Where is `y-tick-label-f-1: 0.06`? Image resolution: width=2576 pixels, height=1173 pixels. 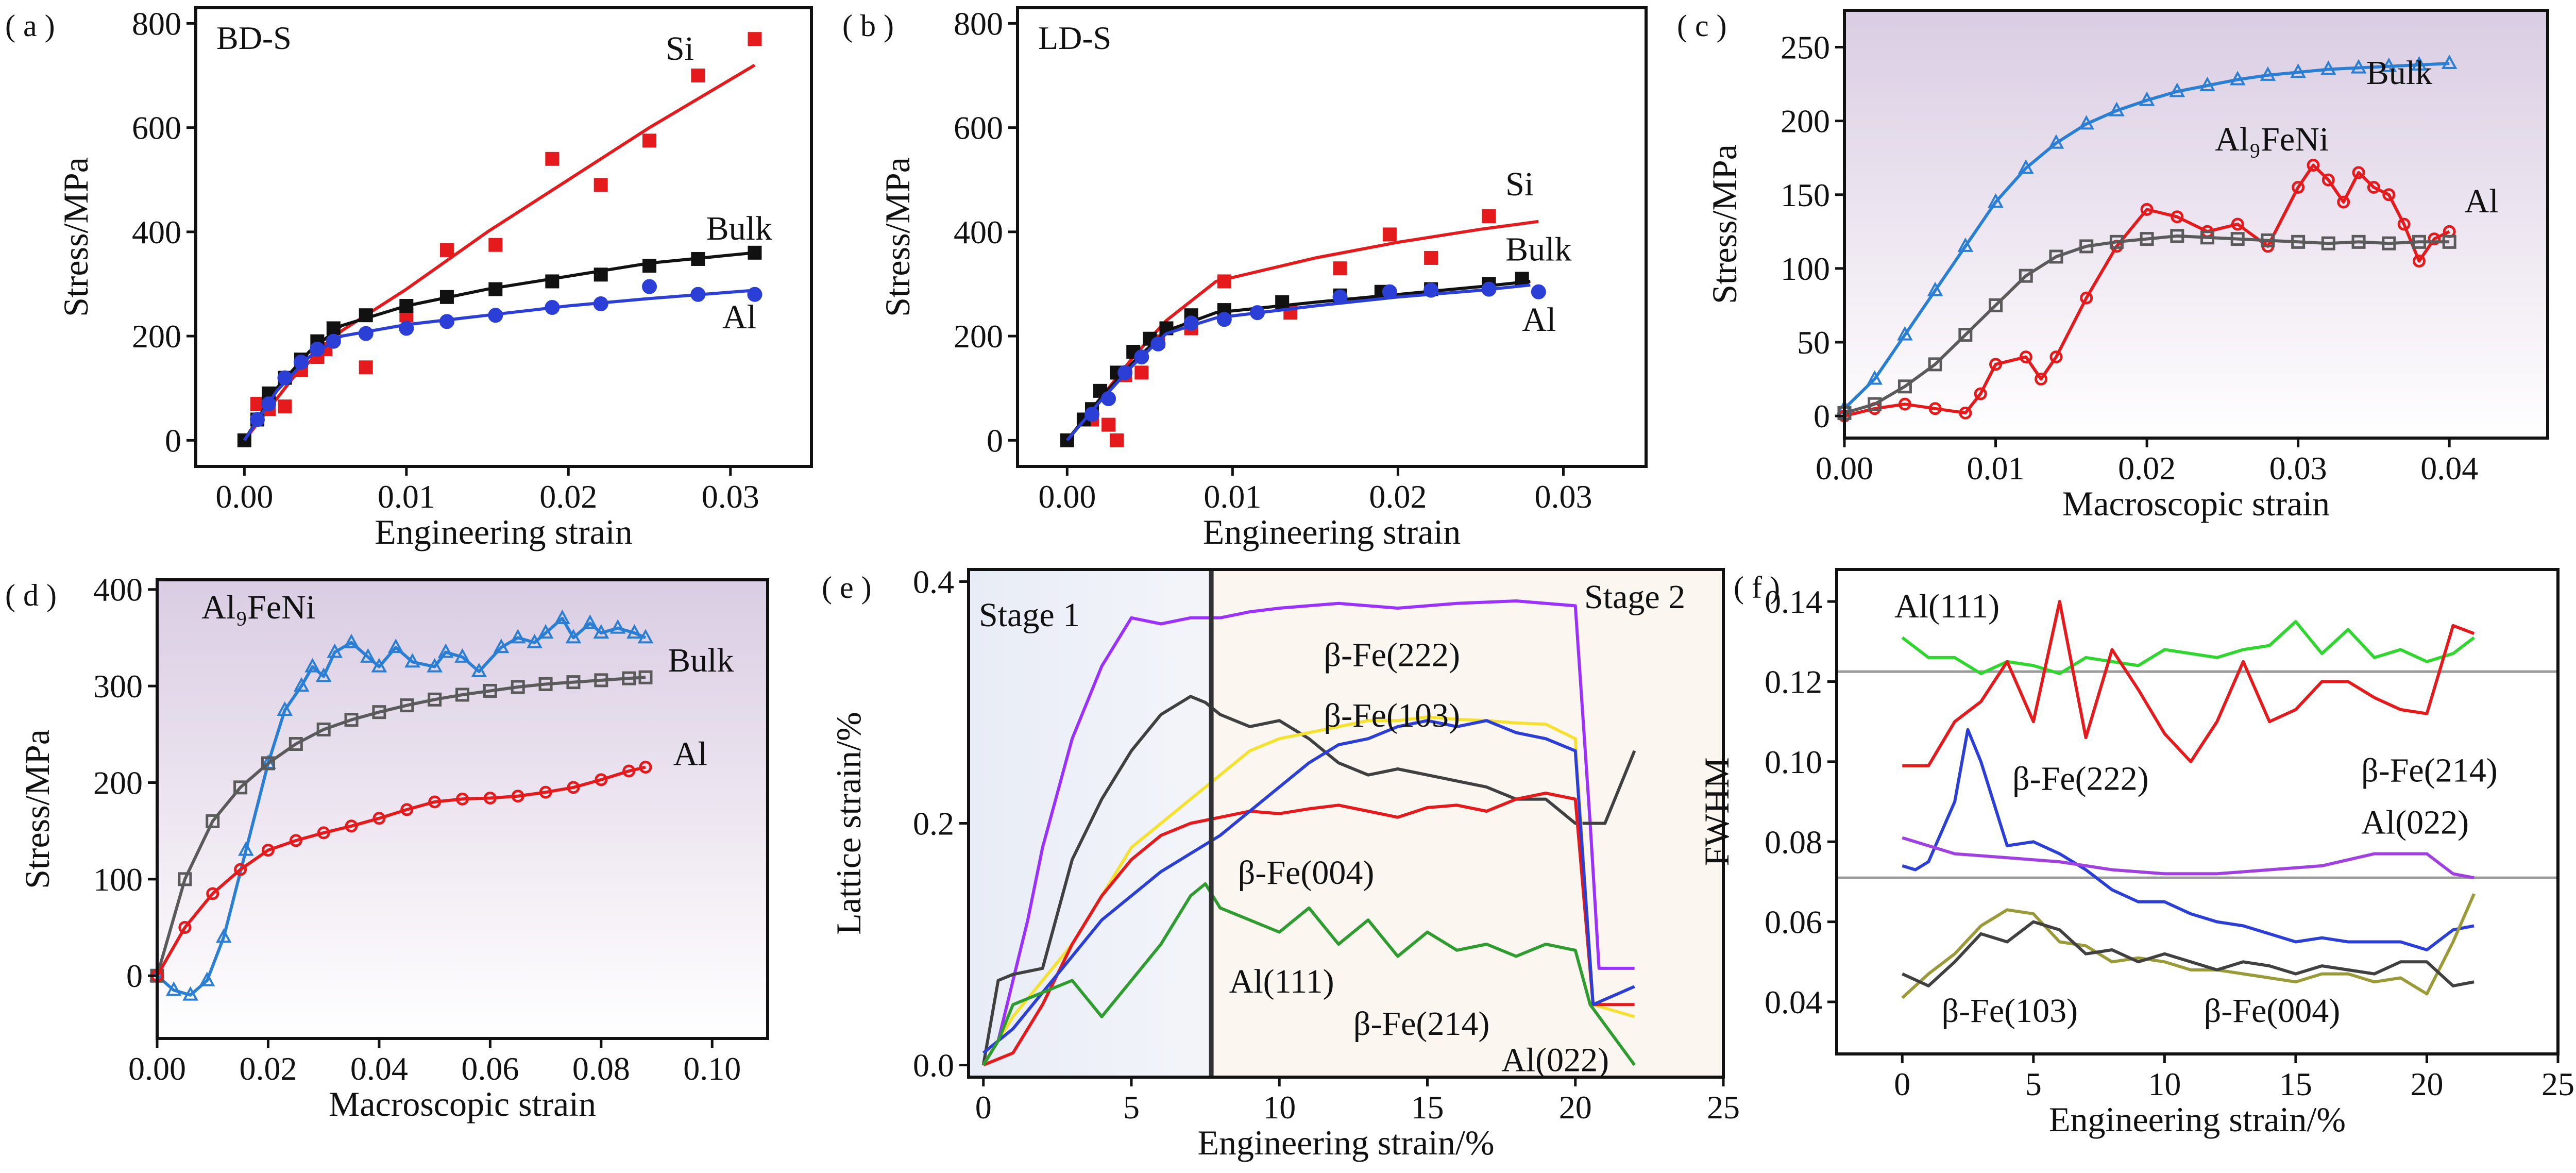 y-tick-label-f-1: 0.06 is located at coordinates (1793, 922).